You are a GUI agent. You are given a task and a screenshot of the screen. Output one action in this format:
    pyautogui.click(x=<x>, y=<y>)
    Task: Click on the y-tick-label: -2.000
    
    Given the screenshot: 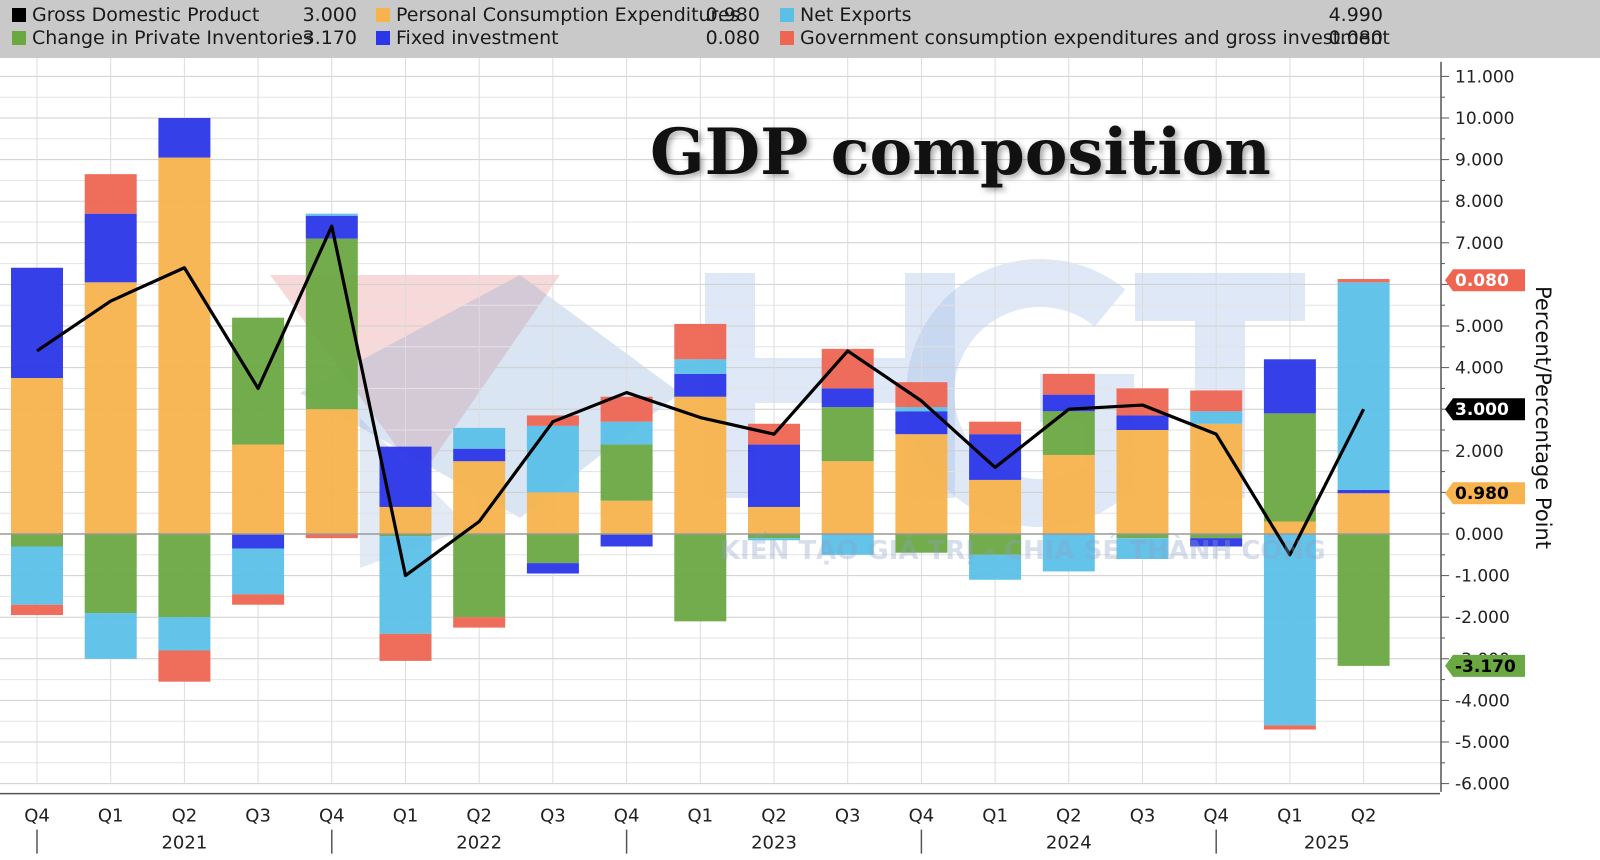 What is the action you would take?
    pyautogui.click(x=1482, y=618)
    